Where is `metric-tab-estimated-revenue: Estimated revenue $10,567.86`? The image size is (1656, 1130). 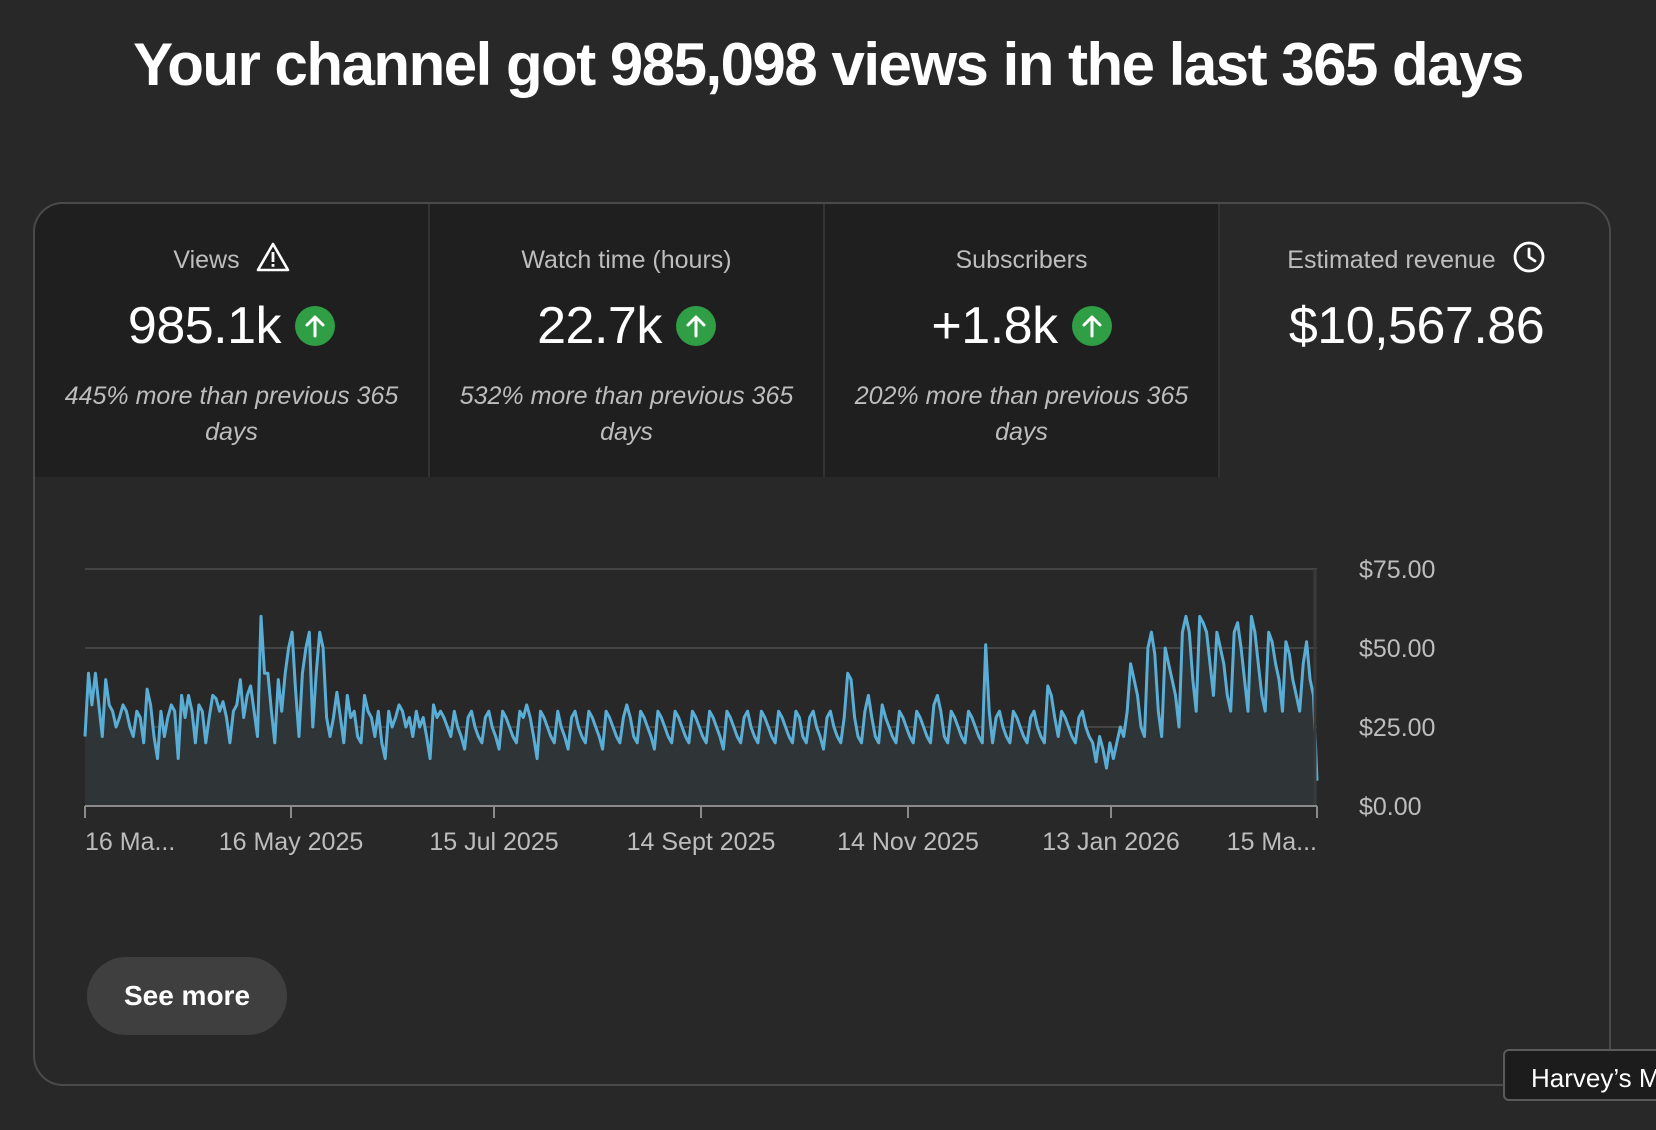 metric-tab-estimated-revenue: Estimated revenue $10,567.86 is located at coordinates (1414, 340).